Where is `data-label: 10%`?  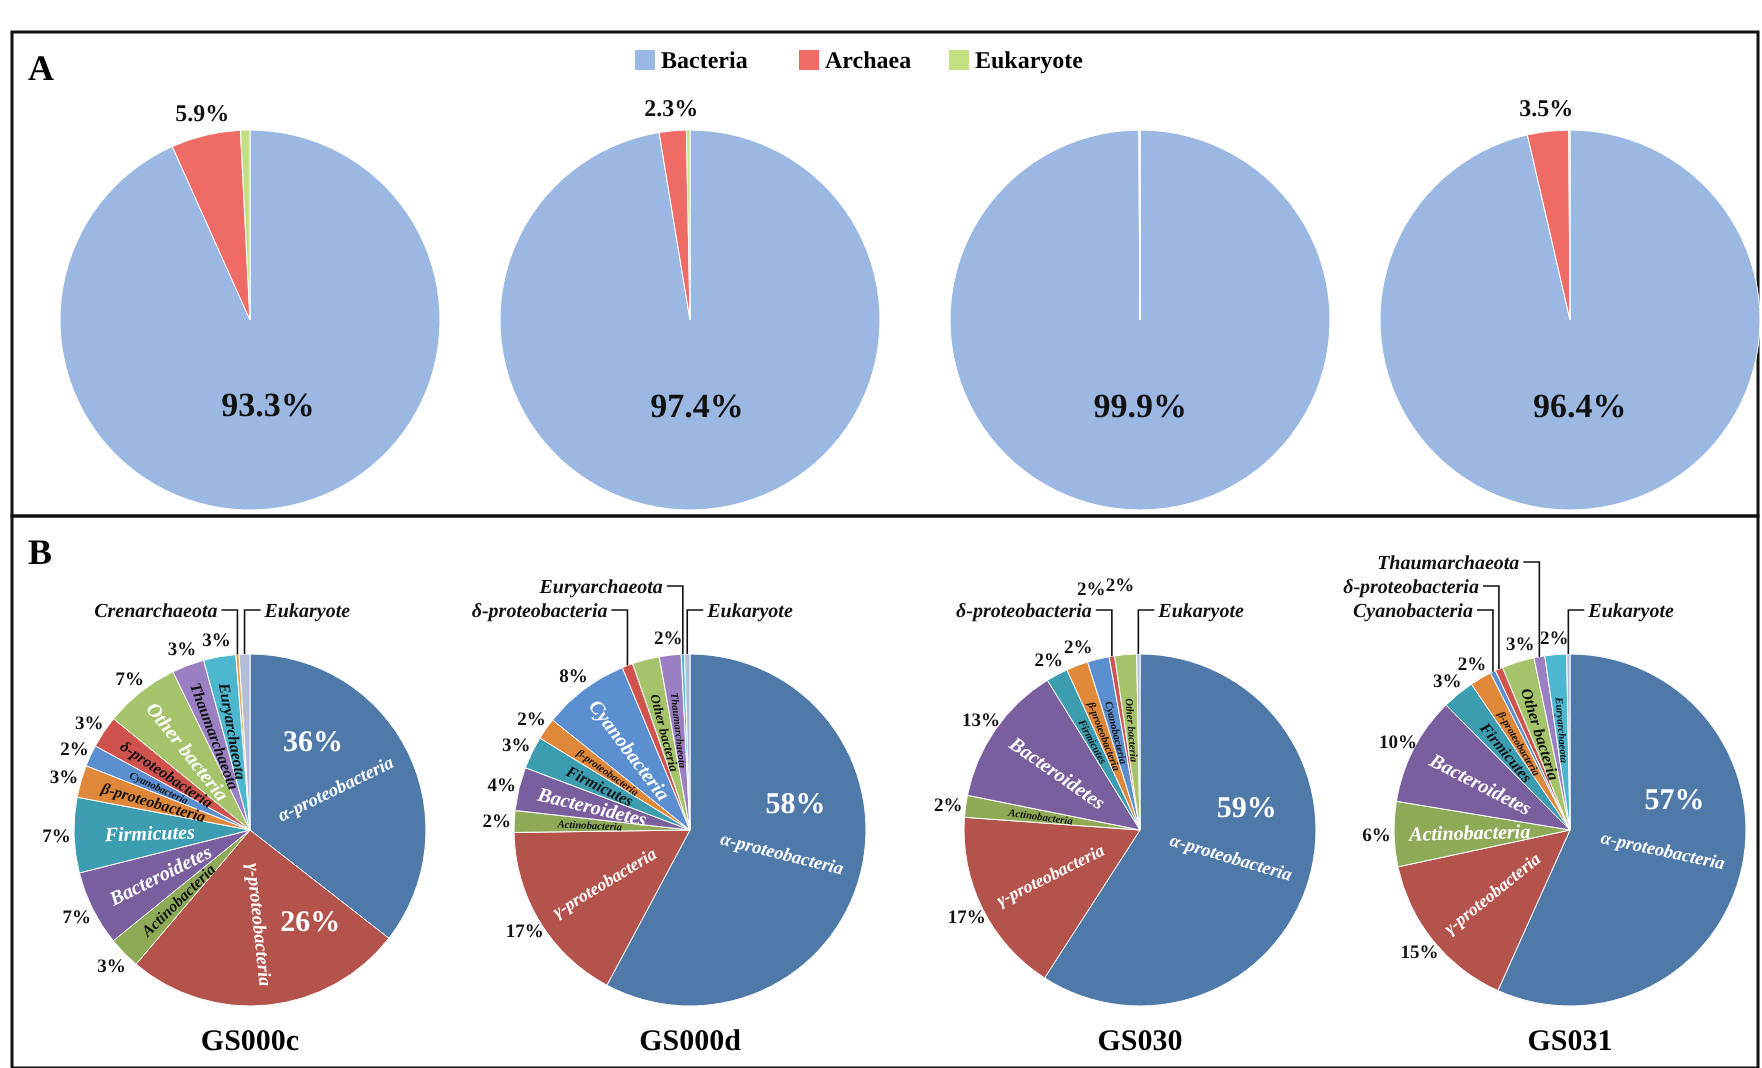 data-label: 10% is located at coordinates (1397, 743).